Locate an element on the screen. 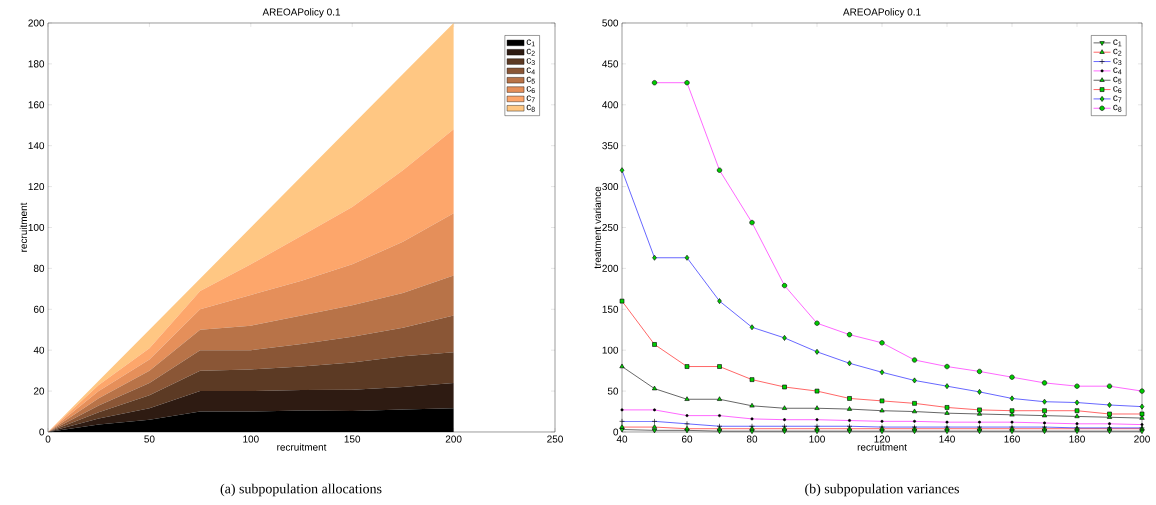 The image size is (1156, 505). y-tick-label: 40 is located at coordinates (39, 350).